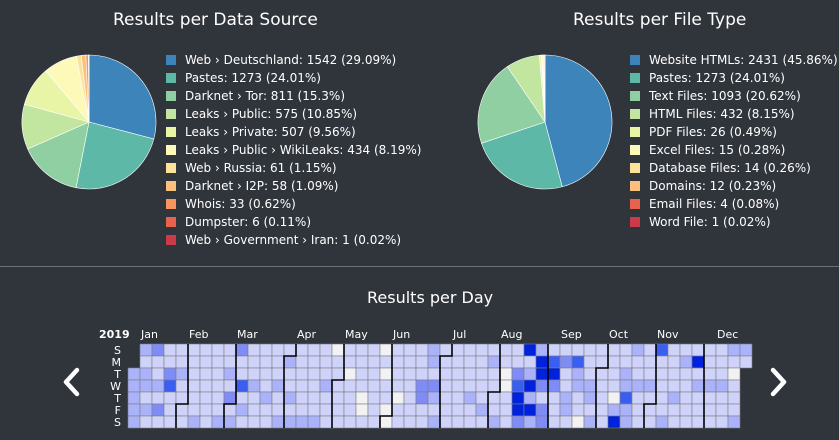 The image size is (839, 440). I want to click on weekday-label: S, so click(117, 422).